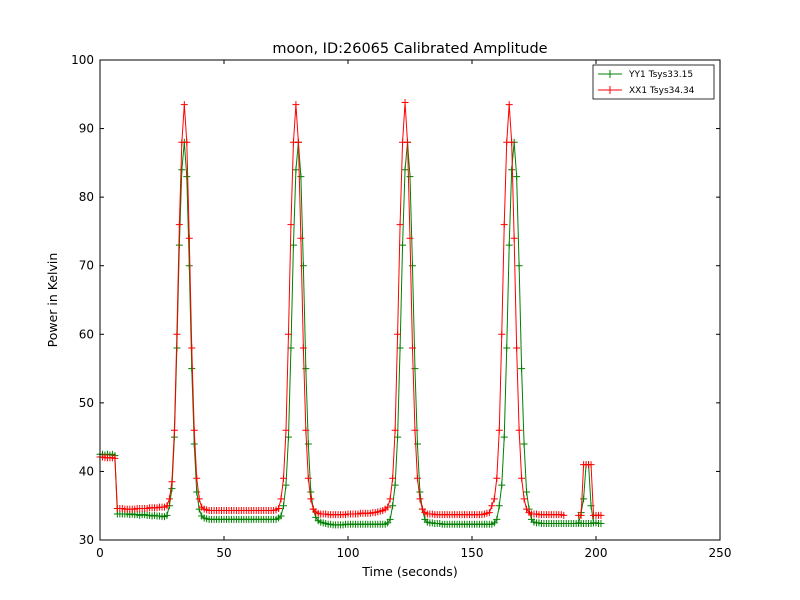 This screenshot has width=800, height=600. I want to click on legend-label-yy1: YY1 Tsys33.15, so click(660, 75).